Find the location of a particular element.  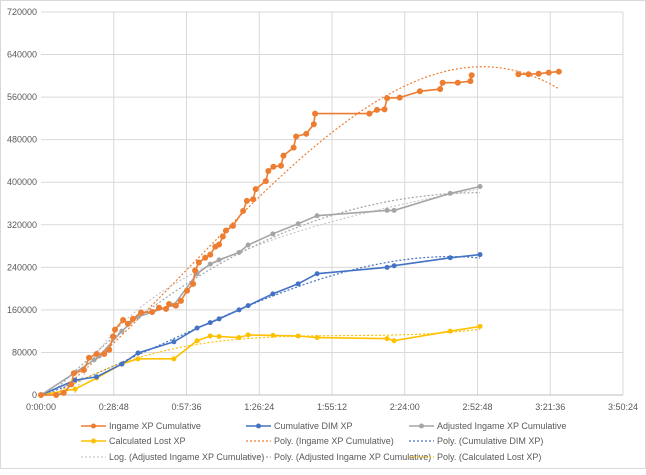

legend-item: Poly. (Adjusted Ingame XP Cumulative) is located at coordinates (338, 457).